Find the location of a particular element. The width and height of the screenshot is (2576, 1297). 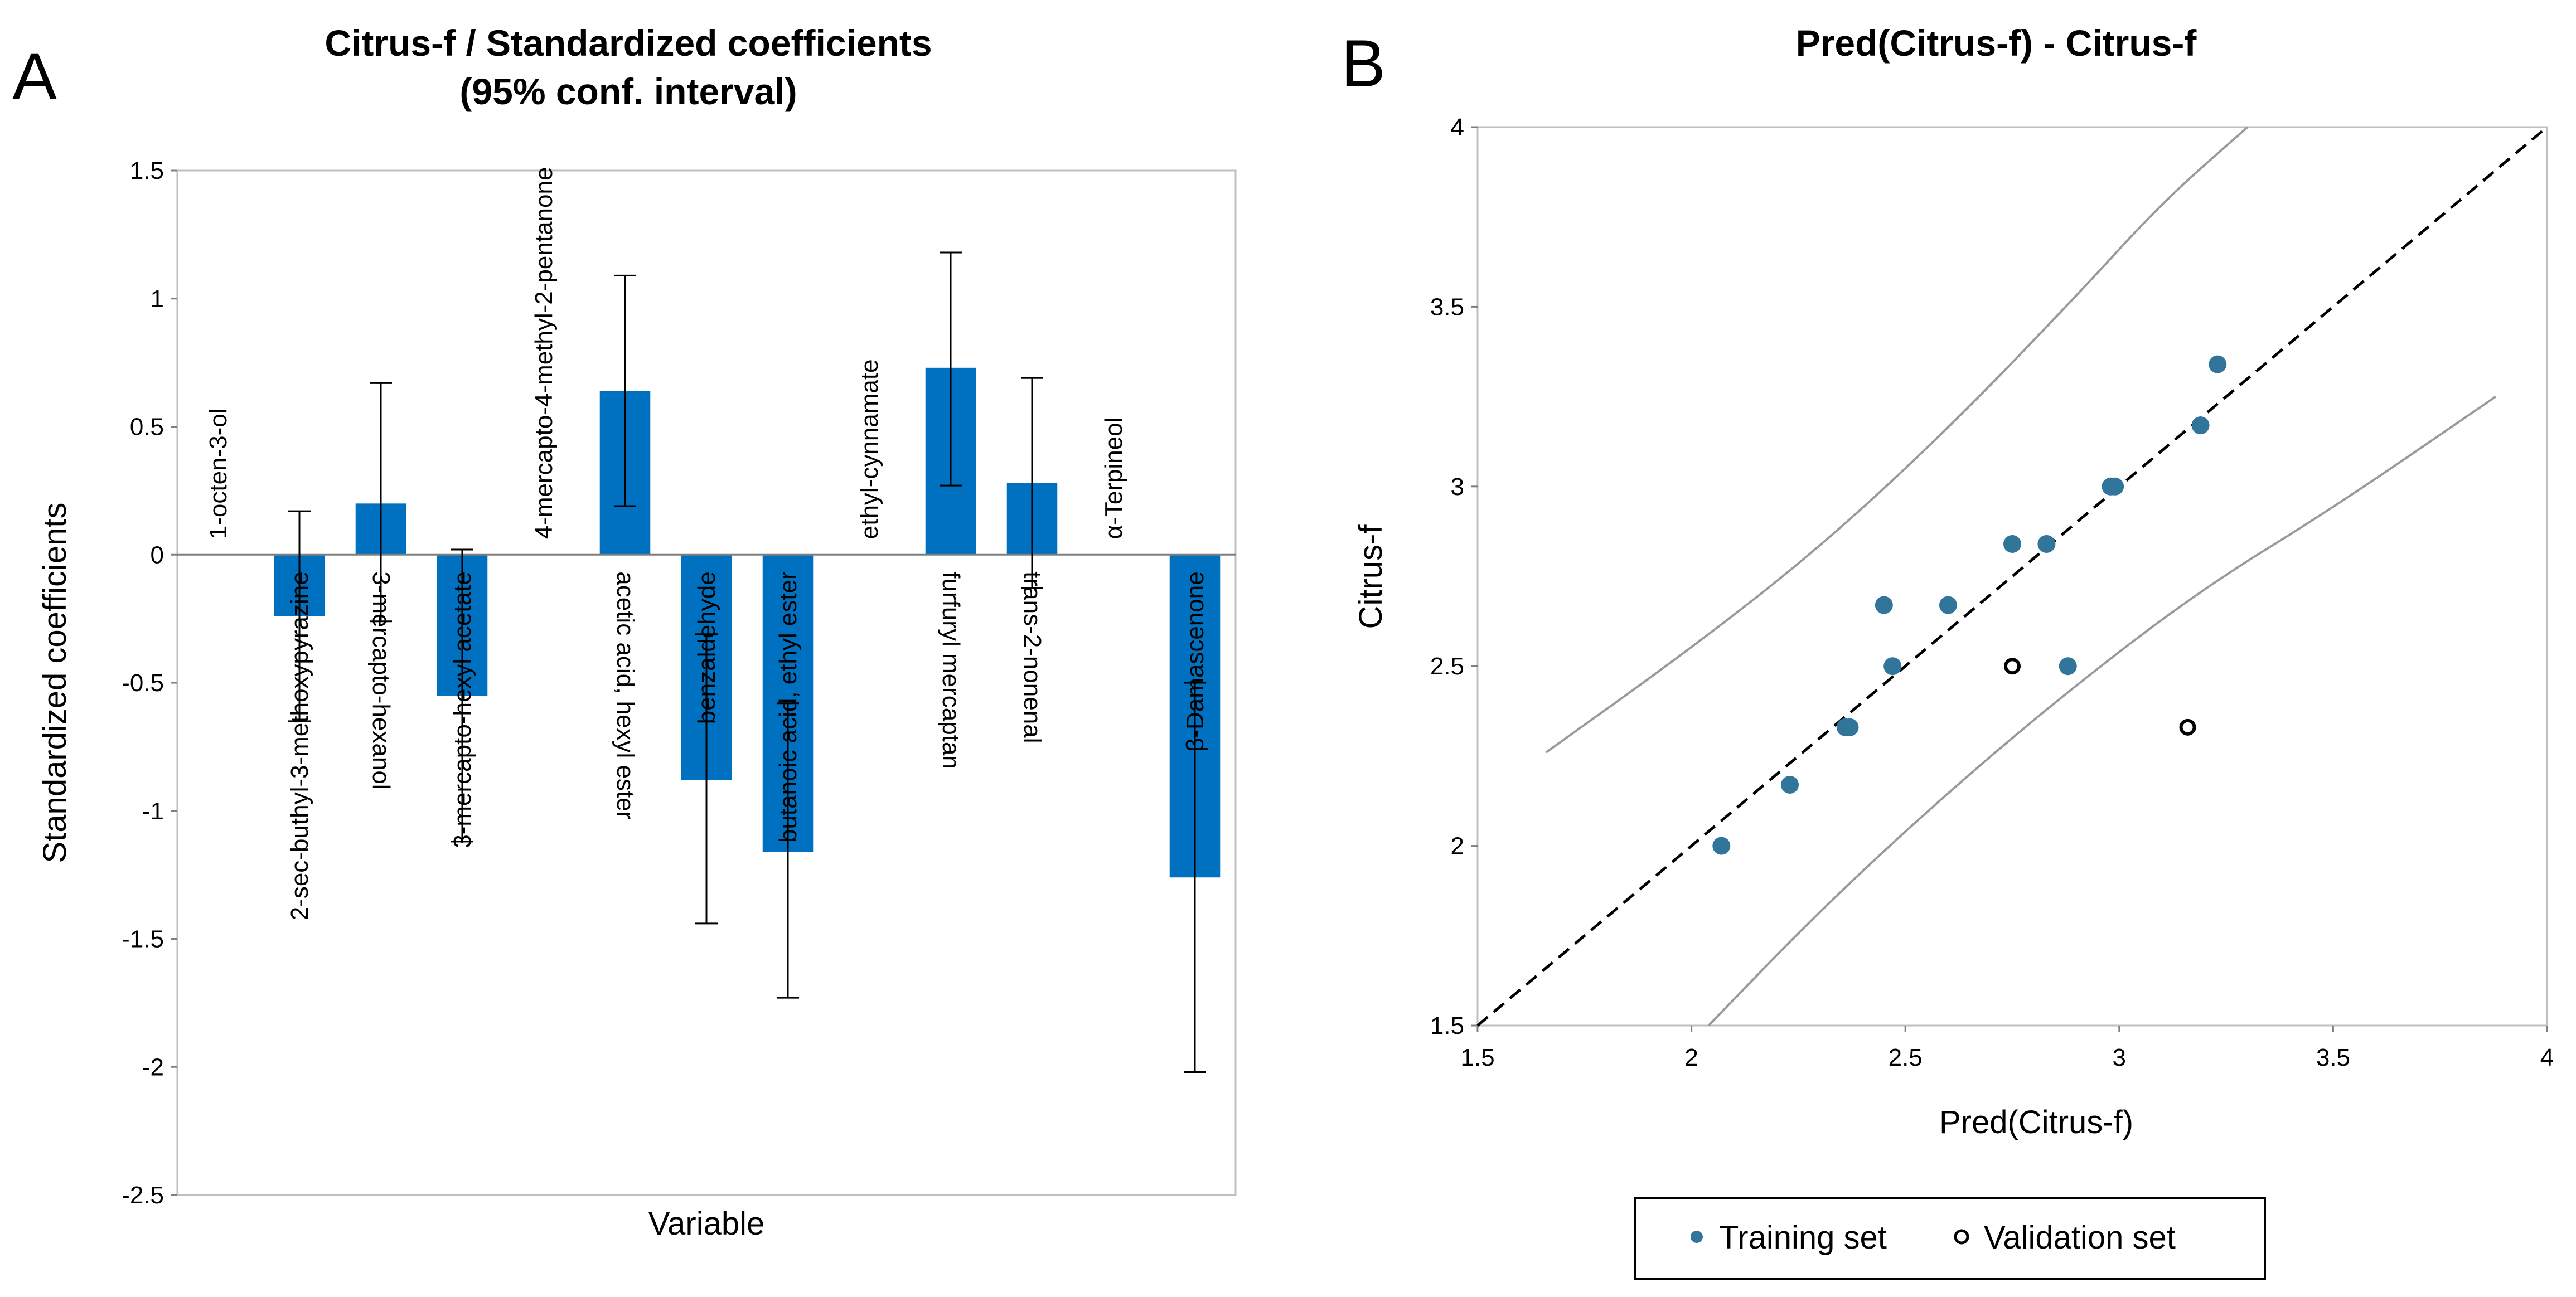

panel-b-points is located at coordinates (1969, 605).